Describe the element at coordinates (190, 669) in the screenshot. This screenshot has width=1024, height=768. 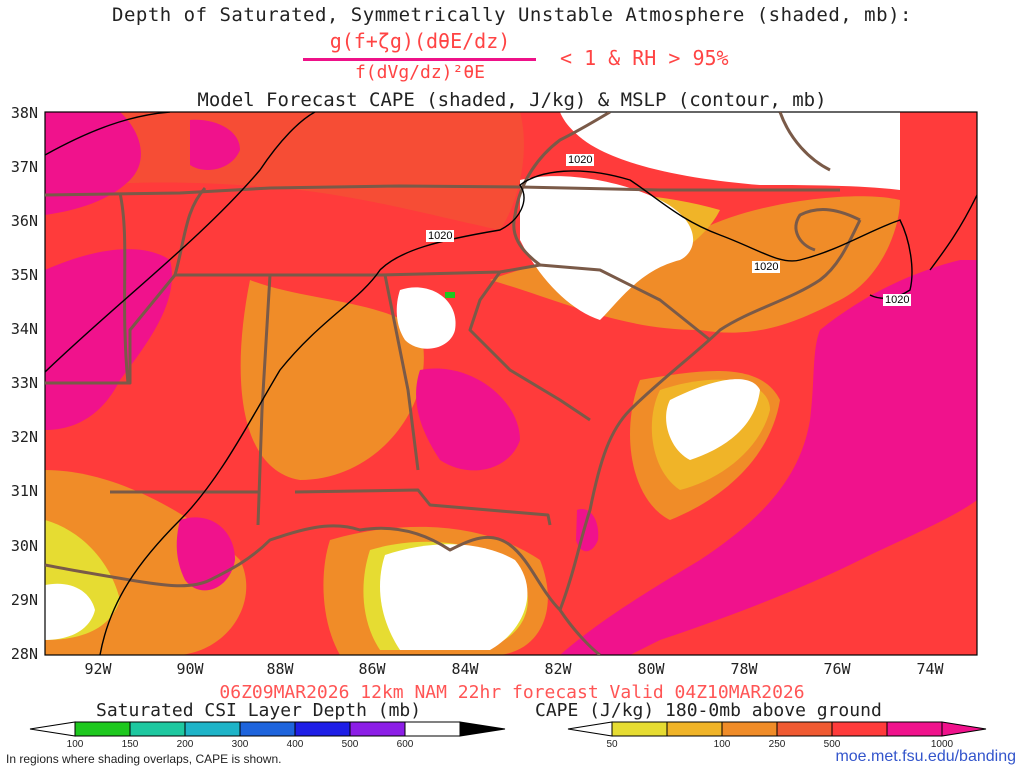
I see `lon-label-90w: 90W` at that location.